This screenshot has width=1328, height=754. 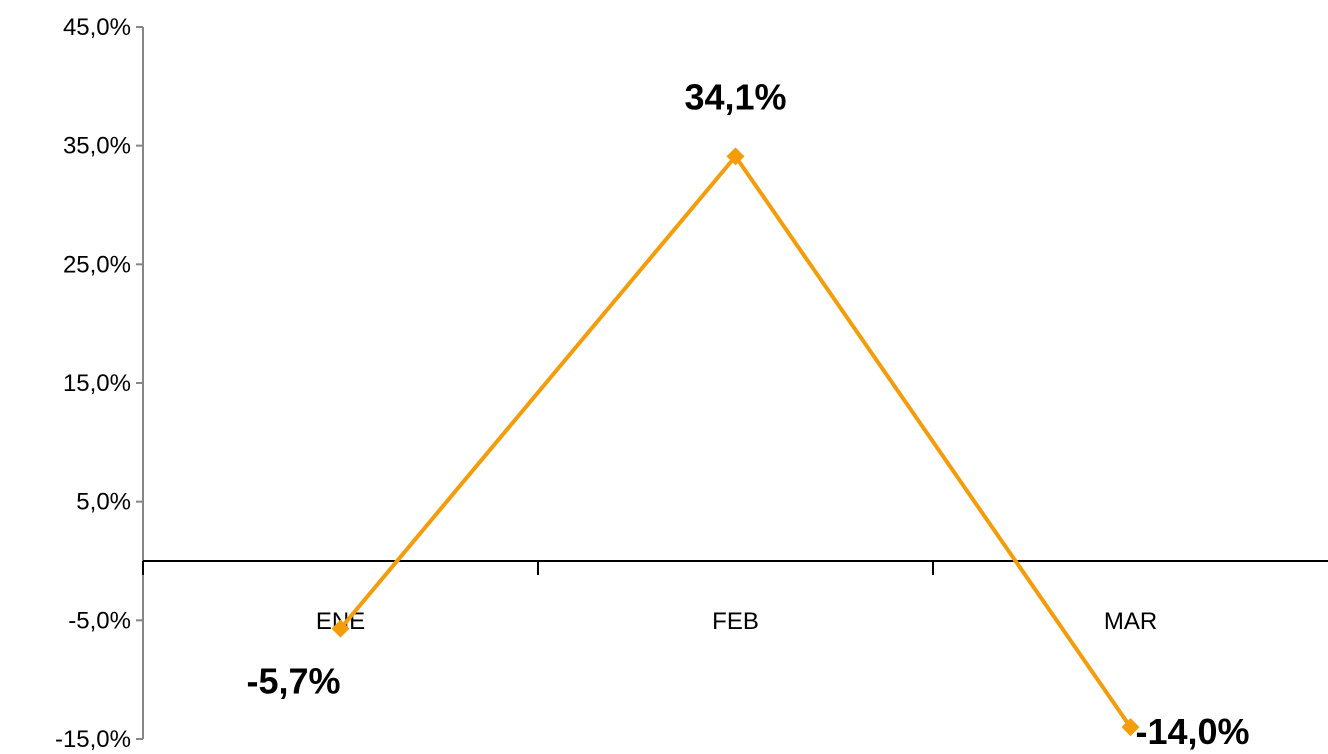 I want to click on y-axis: 45,0% 35,0% 25,0% 15,0% 5,0% -5,0% -15,0%, so click(x=99, y=383).